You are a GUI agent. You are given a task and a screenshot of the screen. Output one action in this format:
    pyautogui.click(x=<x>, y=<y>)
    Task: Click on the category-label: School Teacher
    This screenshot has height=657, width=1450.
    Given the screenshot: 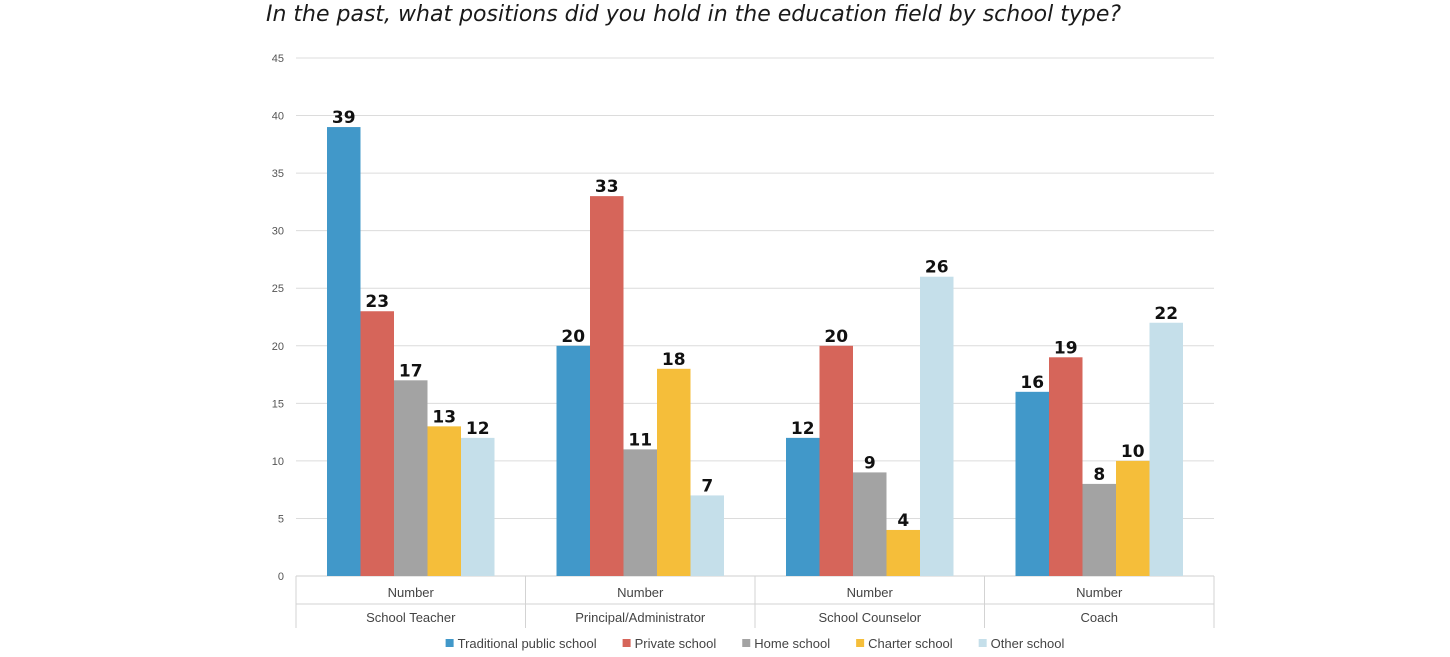 What is the action you would take?
    pyautogui.click(x=411, y=617)
    